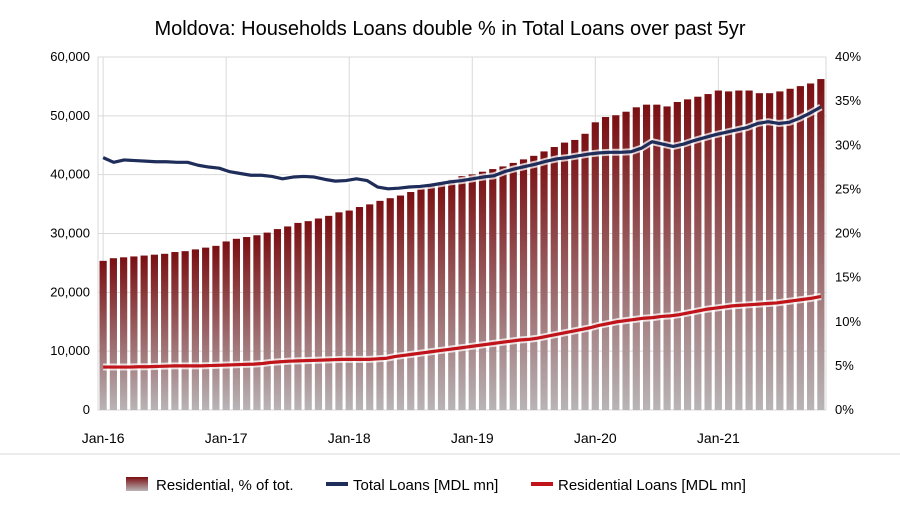 This screenshot has height=510, width=900. Describe the element at coordinates (848, 277) in the screenshot. I see `y-right-tick-label: 15%` at that location.